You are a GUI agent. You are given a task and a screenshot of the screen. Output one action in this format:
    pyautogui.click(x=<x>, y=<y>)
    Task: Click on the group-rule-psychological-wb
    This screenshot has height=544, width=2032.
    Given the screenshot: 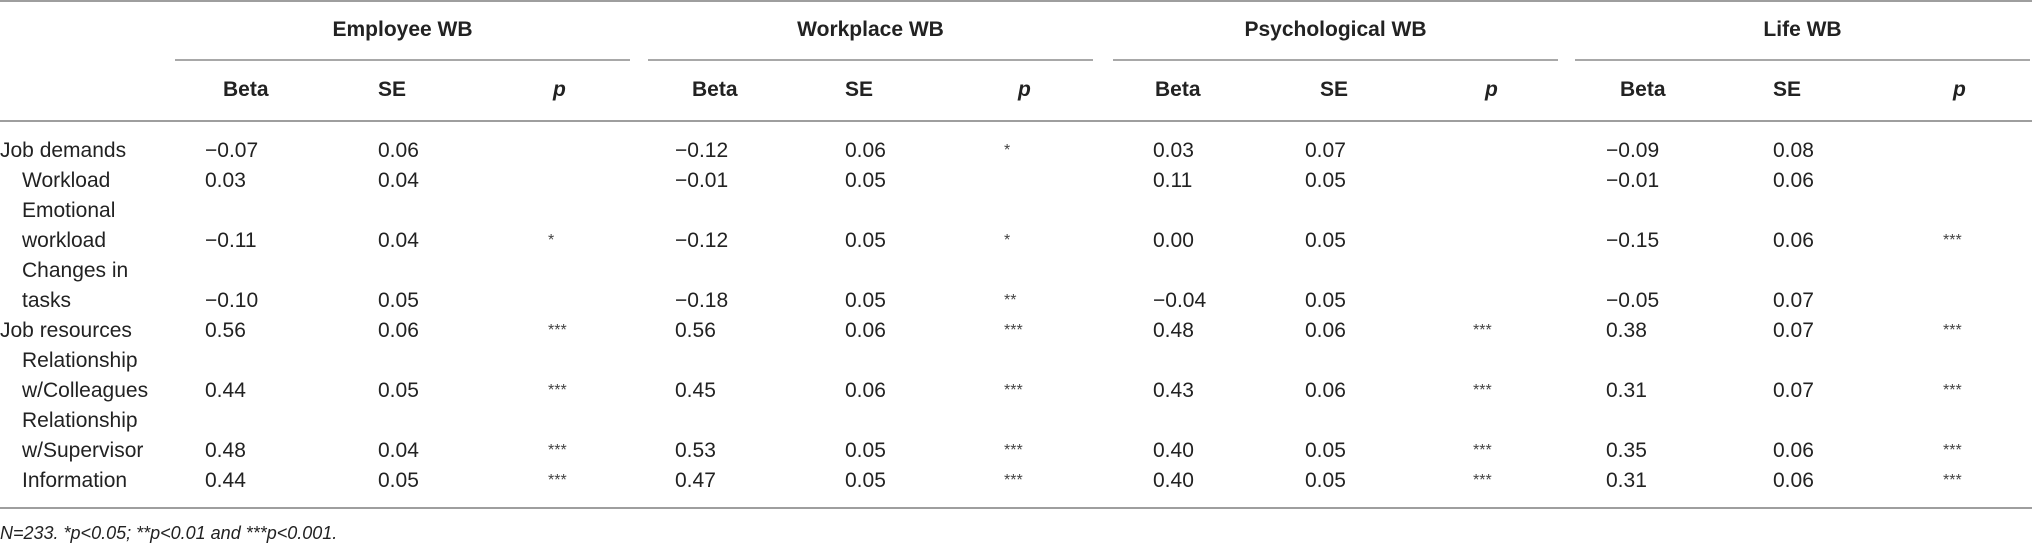 What is the action you would take?
    pyautogui.click(x=1335, y=60)
    